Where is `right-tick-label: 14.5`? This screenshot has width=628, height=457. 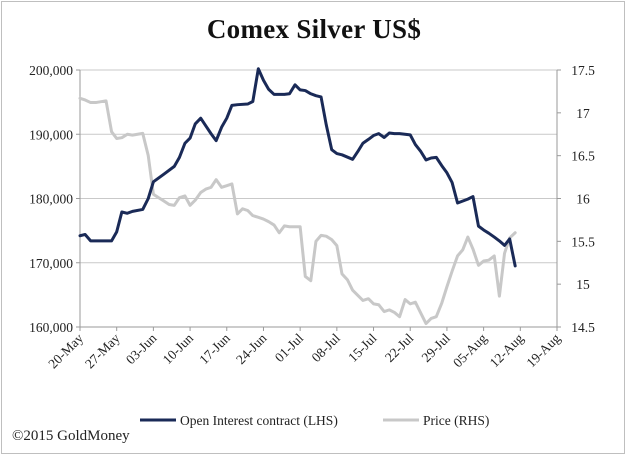 right-tick-label: 14.5 is located at coordinates (583, 327).